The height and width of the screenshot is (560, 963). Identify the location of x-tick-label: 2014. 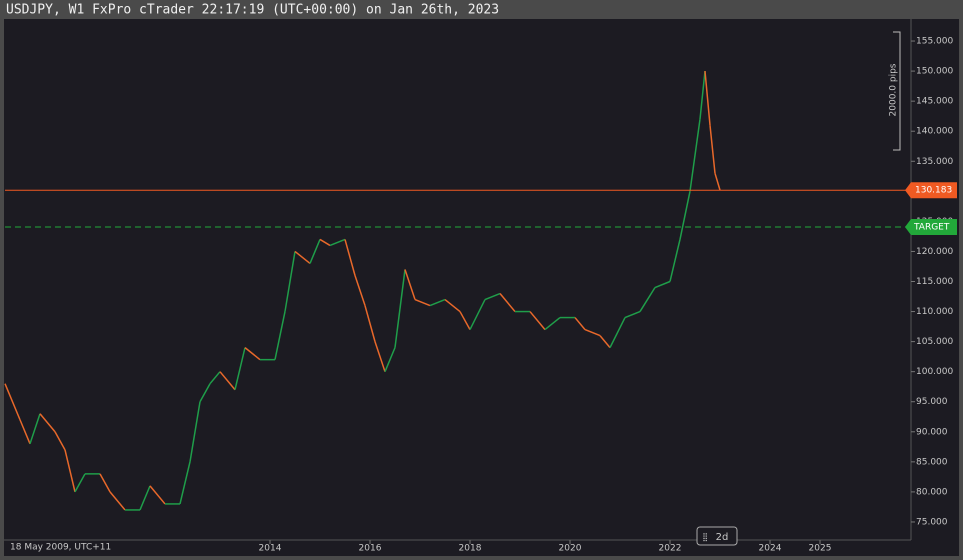
(270, 549).